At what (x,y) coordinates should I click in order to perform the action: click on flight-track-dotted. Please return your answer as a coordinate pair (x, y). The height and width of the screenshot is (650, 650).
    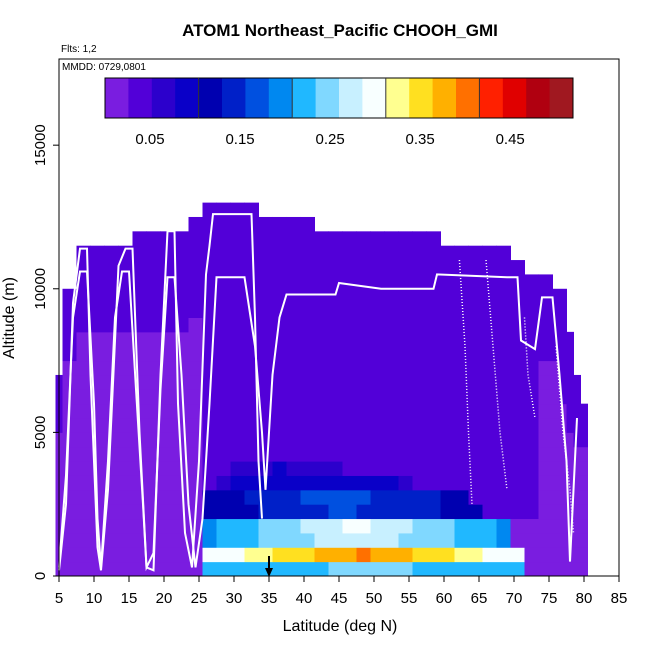
    Looking at the image, I should click on (529, 368).